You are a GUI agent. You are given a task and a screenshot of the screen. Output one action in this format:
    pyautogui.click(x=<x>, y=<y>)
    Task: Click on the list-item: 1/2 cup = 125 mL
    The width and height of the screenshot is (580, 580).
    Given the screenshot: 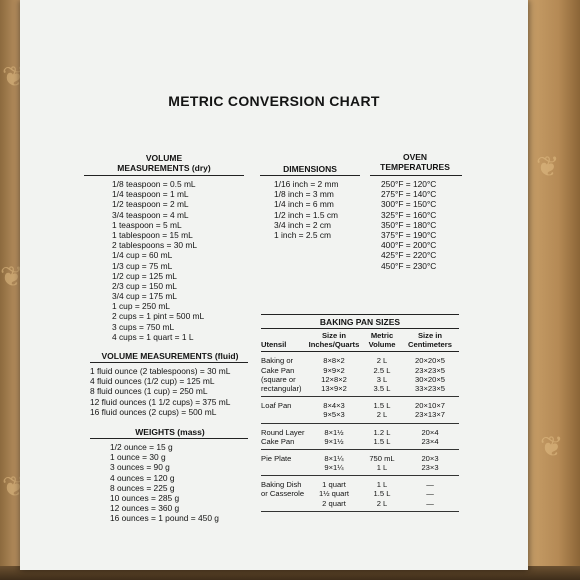 What is the action you would take?
    pyautogui.click(x=144, y=275)
    